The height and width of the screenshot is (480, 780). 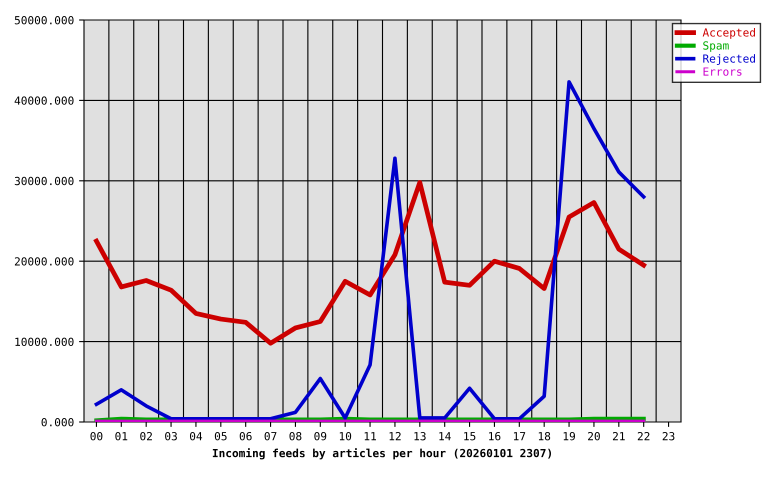 I want to click on y-tick-label: 50000.000, so click(x=44, y=20).